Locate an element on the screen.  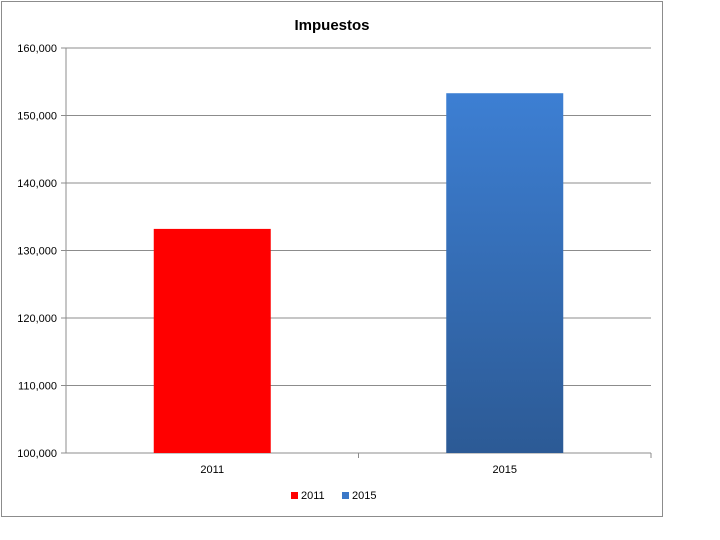
y-tick-label: 110,000 is located at coordinates (37, 387).